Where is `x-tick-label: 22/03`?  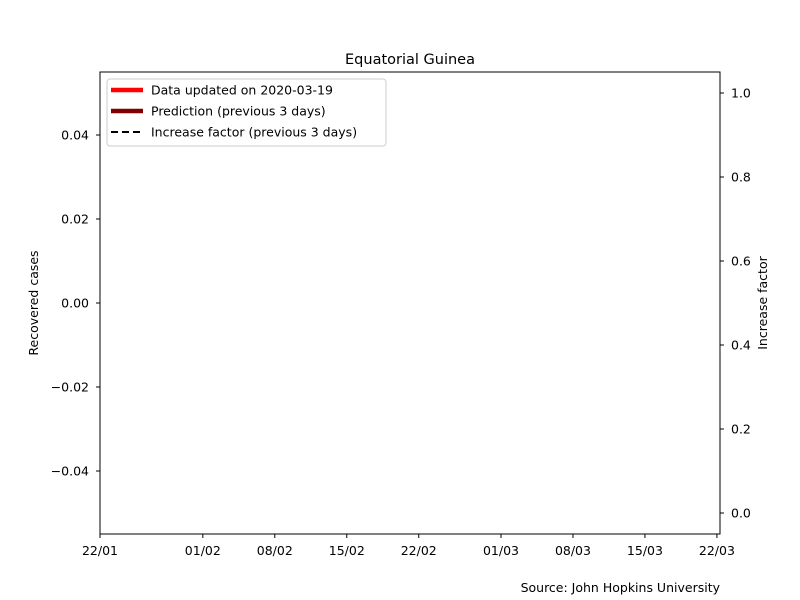
x-tick-label: 22/03 is located at coordinates (717, 550).